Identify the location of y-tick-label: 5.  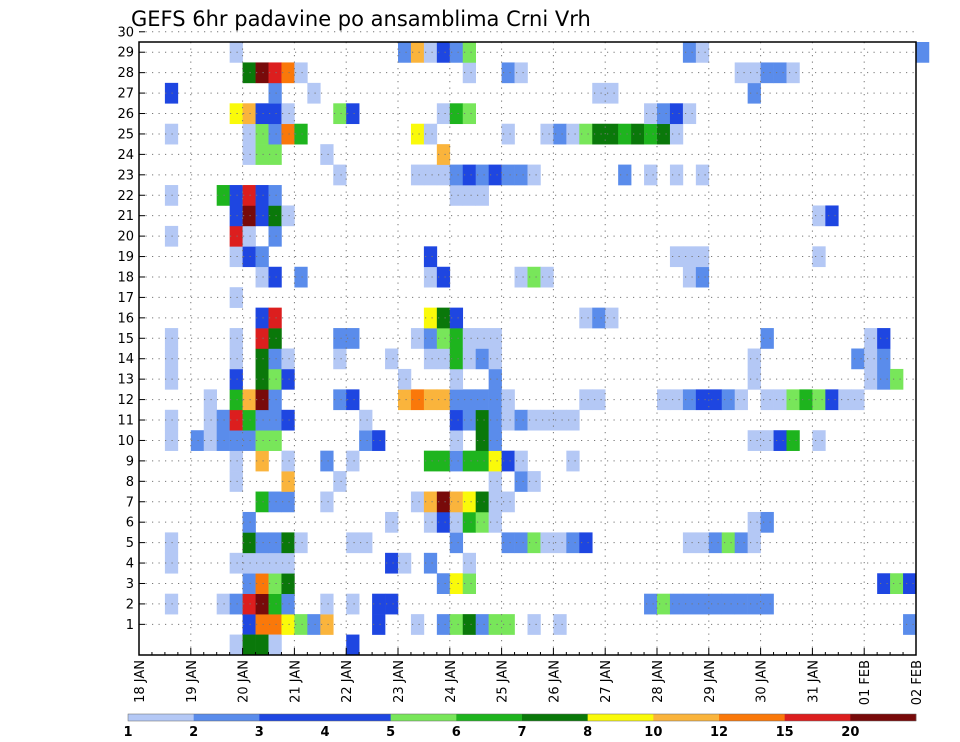
(130, 543).